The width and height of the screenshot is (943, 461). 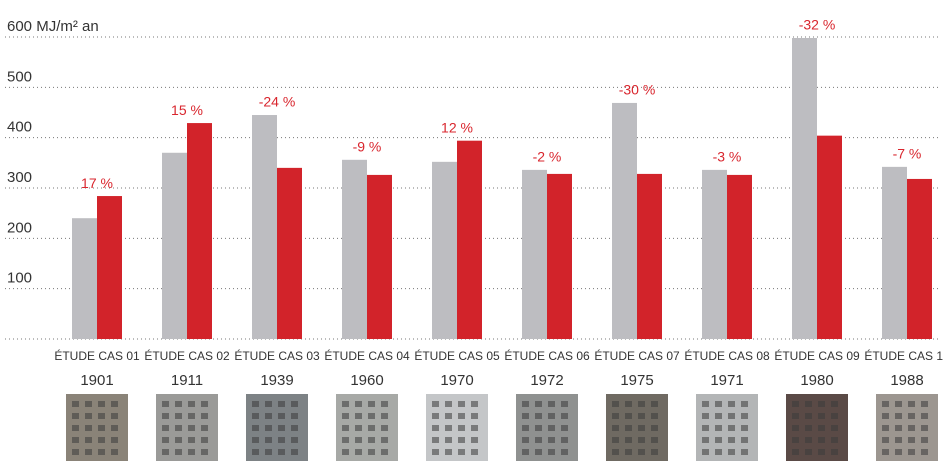 What do you see at coordinates (903, 355) in the screenshot?
I see `x-tick-label: ÉTUDE CAS 10` at bounding box center [903, 355].